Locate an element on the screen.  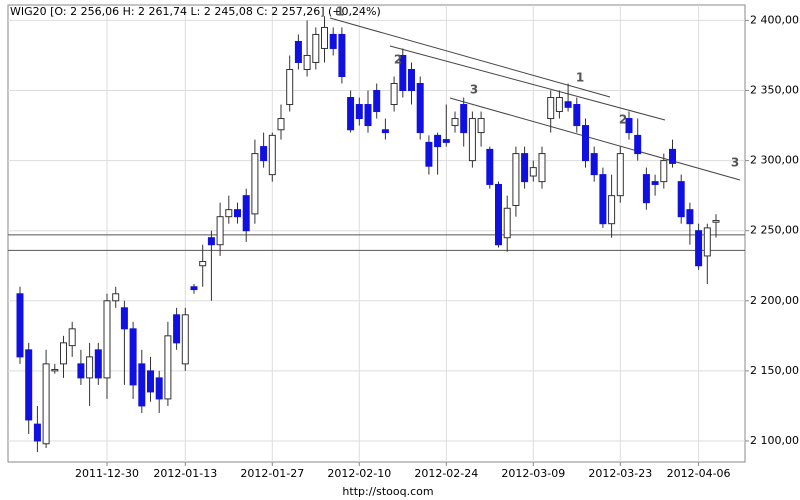
x-tick-label: 2012-01-13 is located at coordinates (185, 473).